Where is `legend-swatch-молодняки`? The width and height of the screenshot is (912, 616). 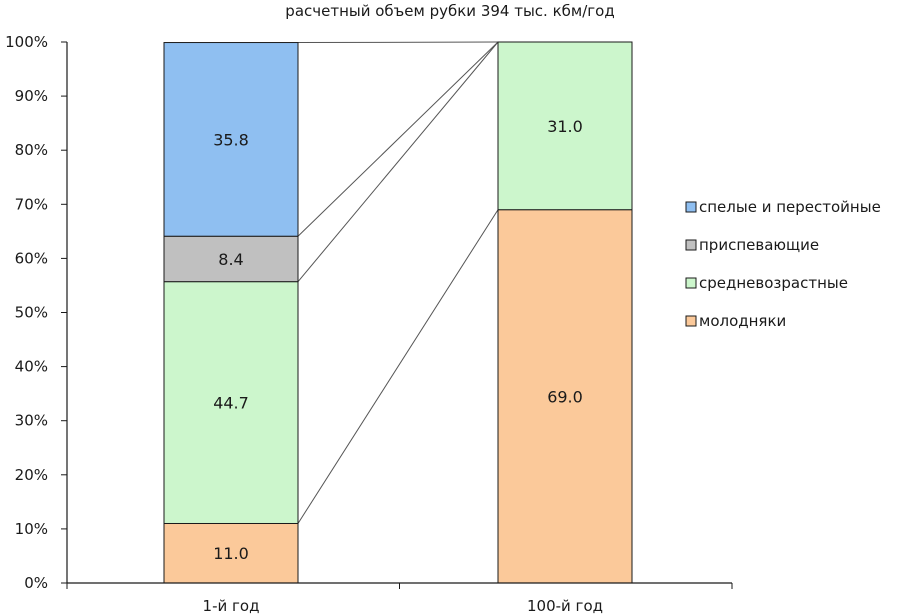 legend-swatch-молодняки is located at coordinates (691, 321).